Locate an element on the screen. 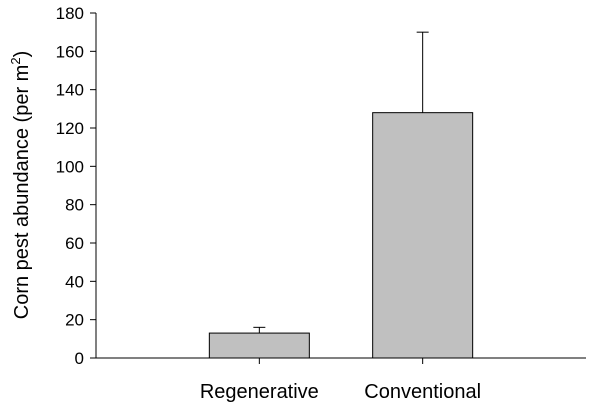 The height and width of the screenshot is (410, 600). y-axis-title-superscript: 2 is located at coordinates (15, 60).